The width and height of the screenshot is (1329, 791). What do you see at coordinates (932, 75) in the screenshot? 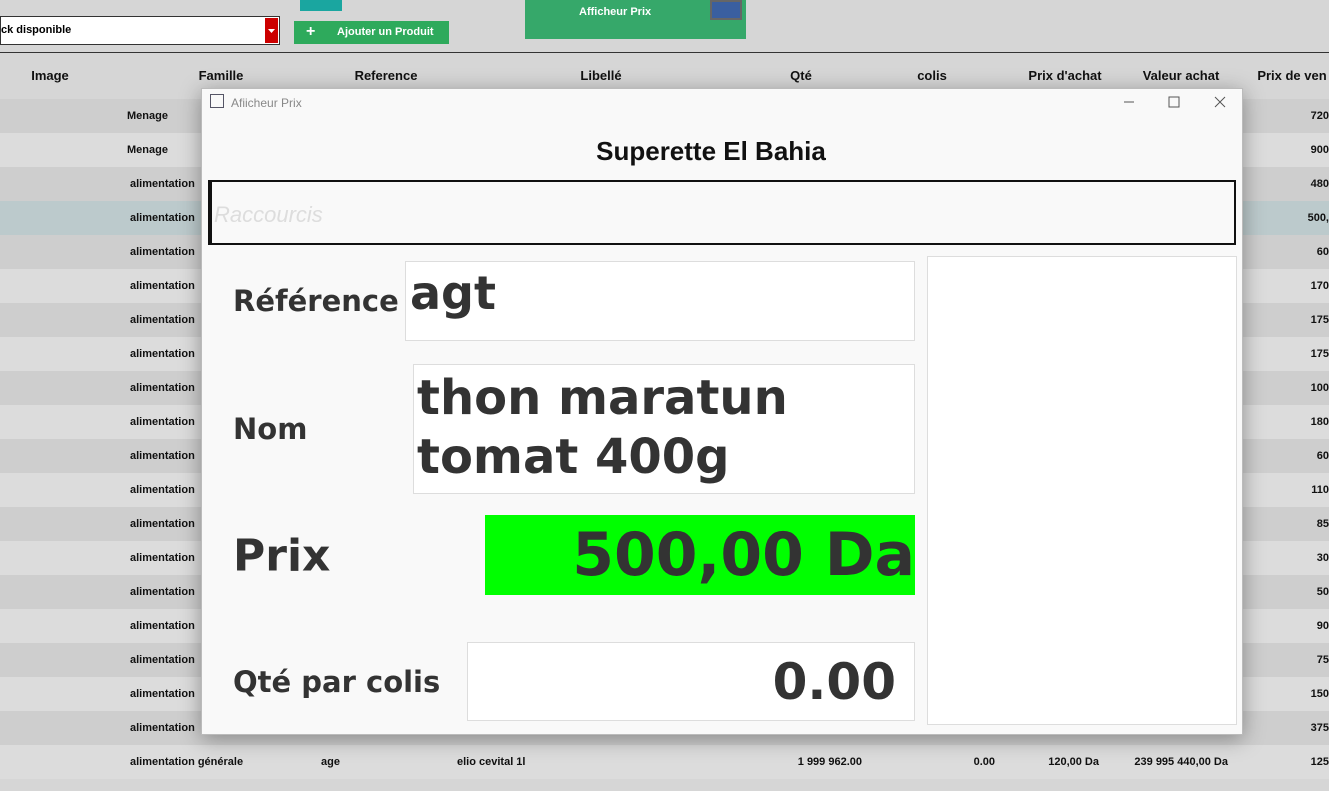
I see `column-header: colis` at bounding box center [932, 75].